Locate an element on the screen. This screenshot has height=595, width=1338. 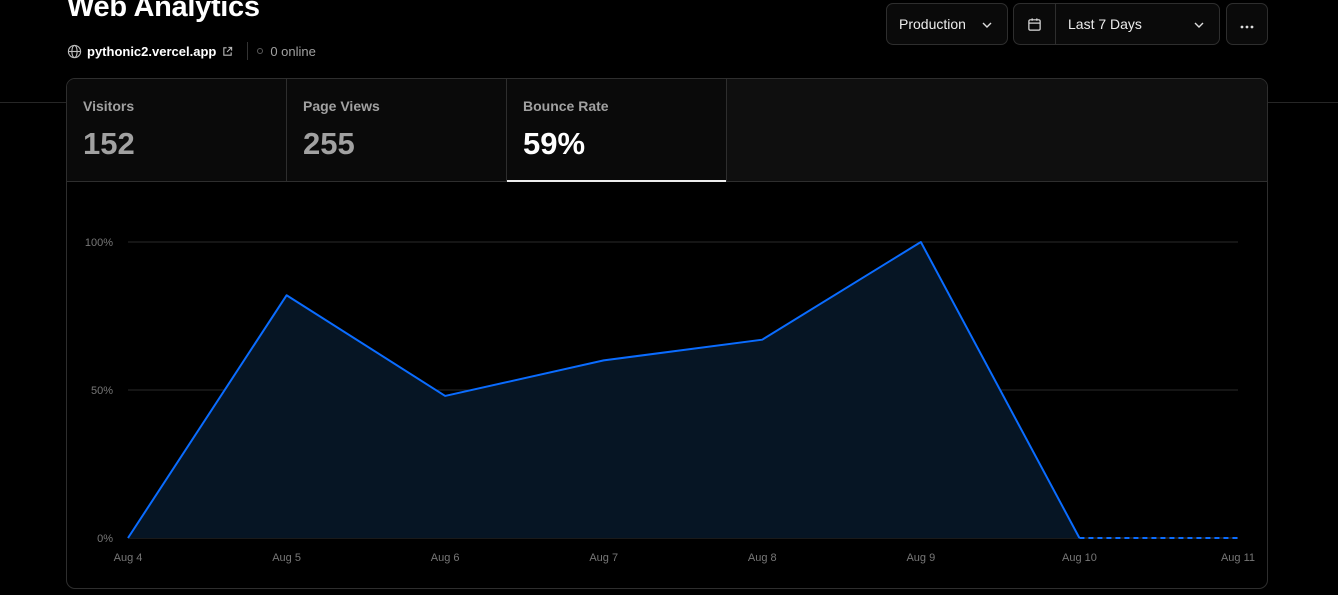
tab-page-views: Page Views 255 is located at coordinates (397, 130).